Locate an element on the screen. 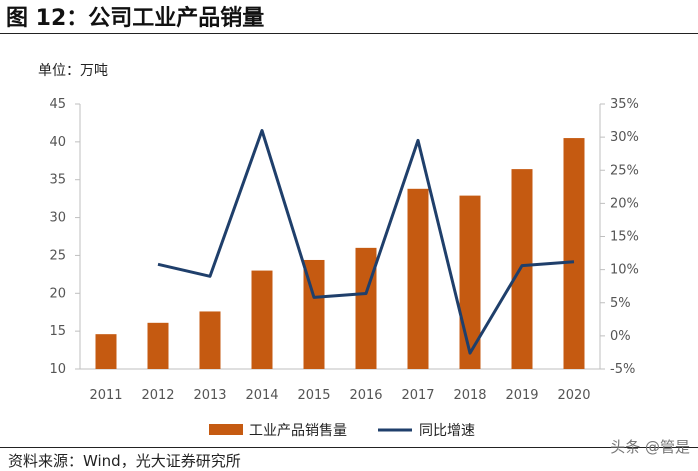 Image resolution: width=698 pixels, height=471 pixels. bar-2015 is located at coordinates (314, 314).